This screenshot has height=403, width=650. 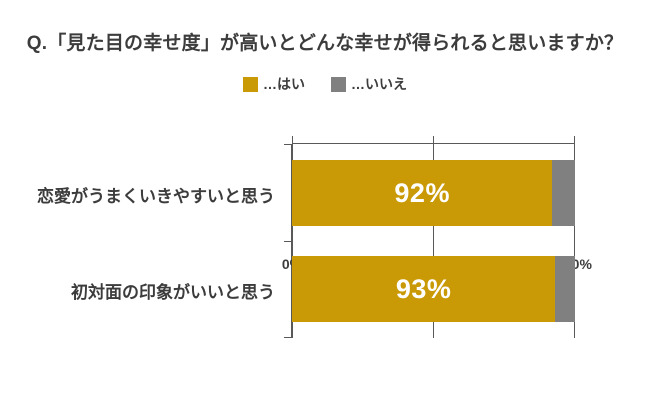 I want to click on axis-stub-middle, so click(x=287, y=241).